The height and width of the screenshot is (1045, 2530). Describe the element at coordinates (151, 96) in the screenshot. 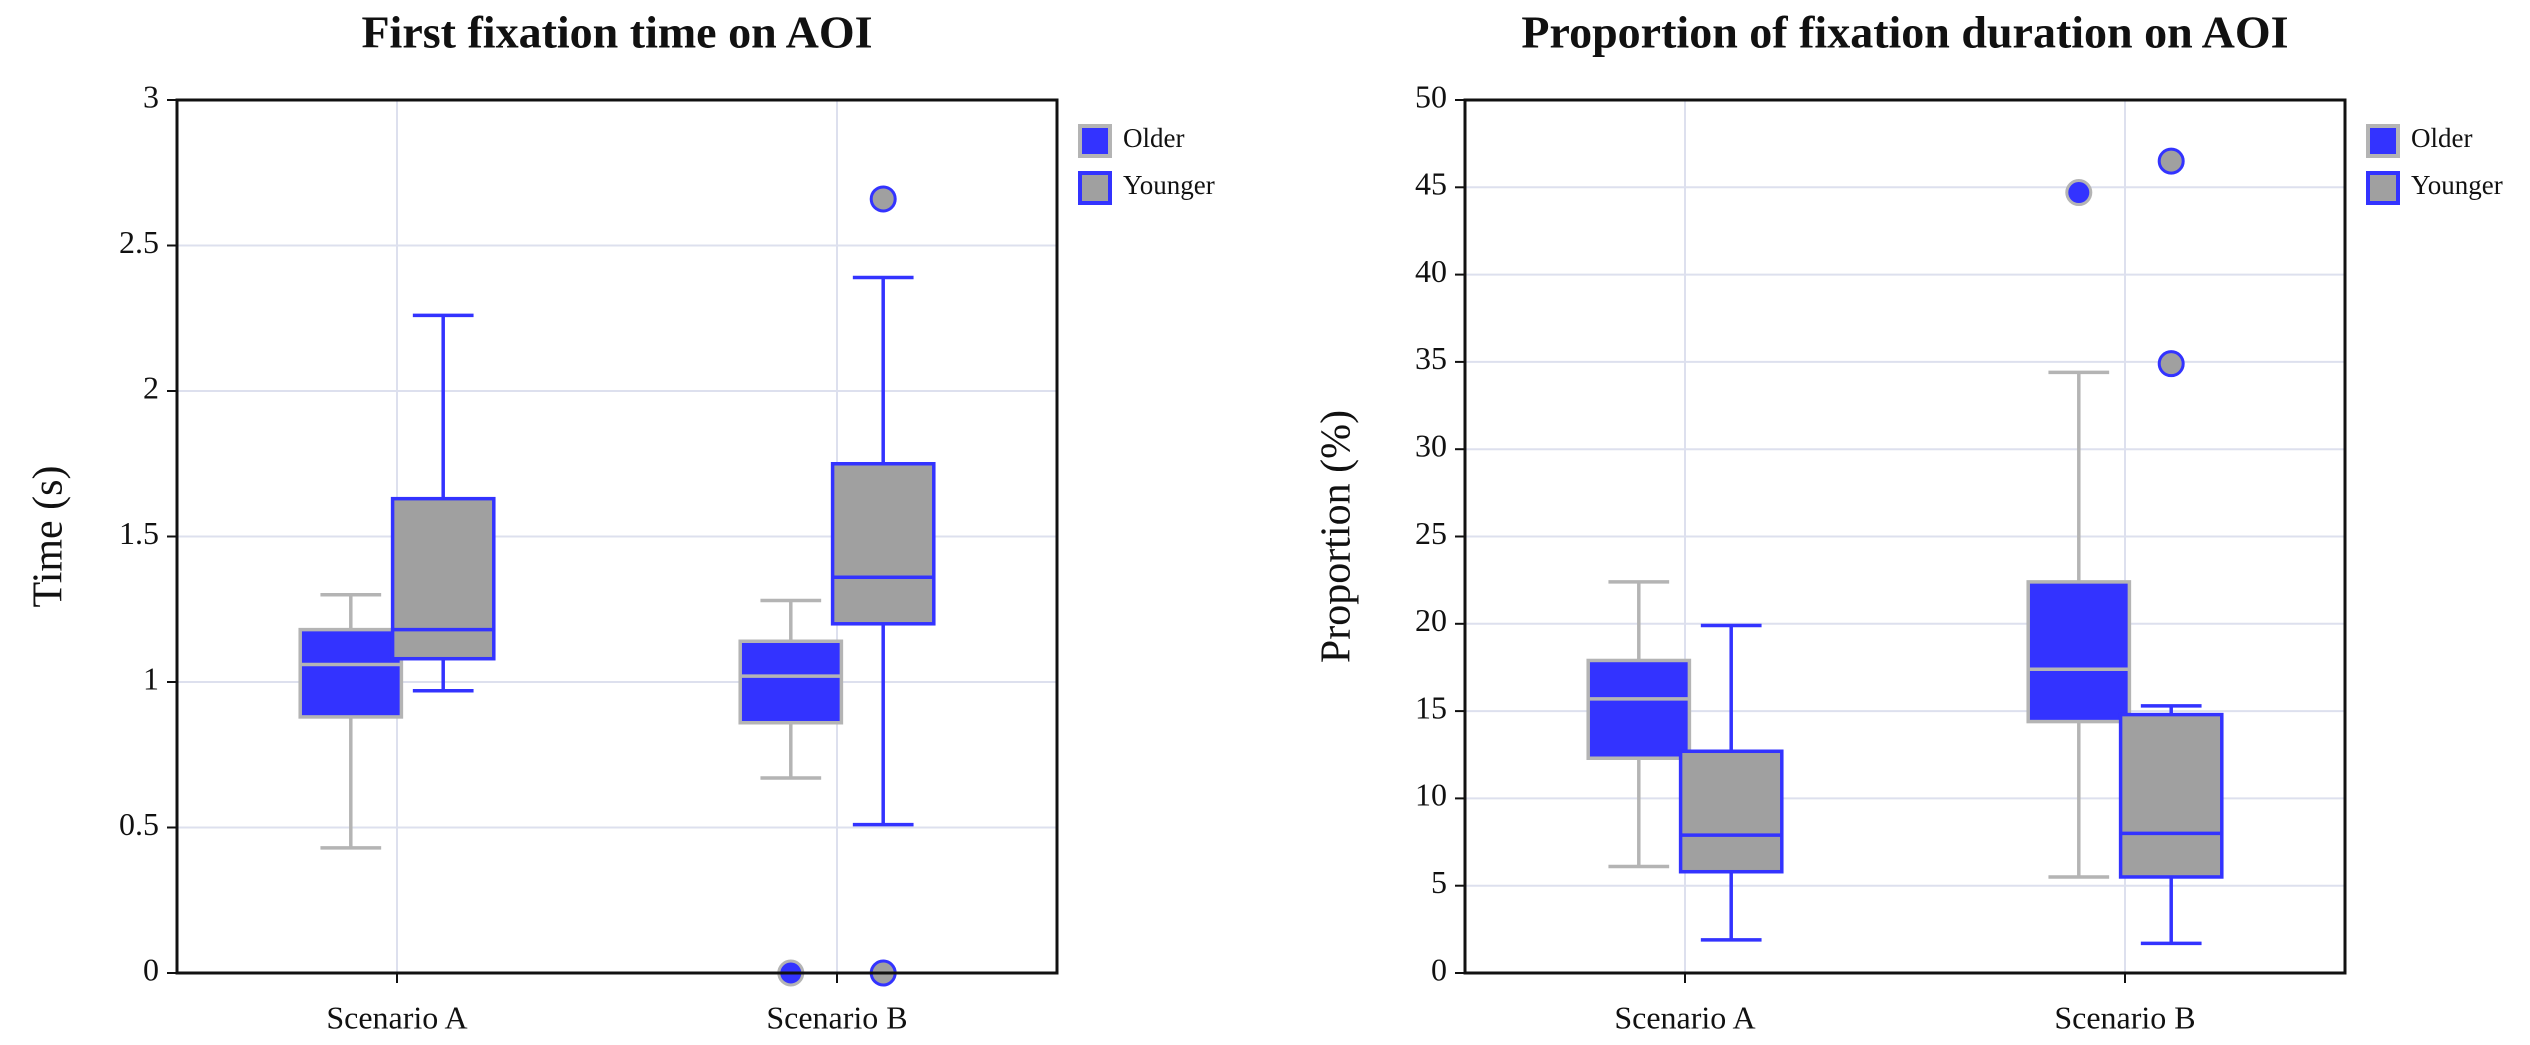

I see `y-tick-label: 3` at that location.